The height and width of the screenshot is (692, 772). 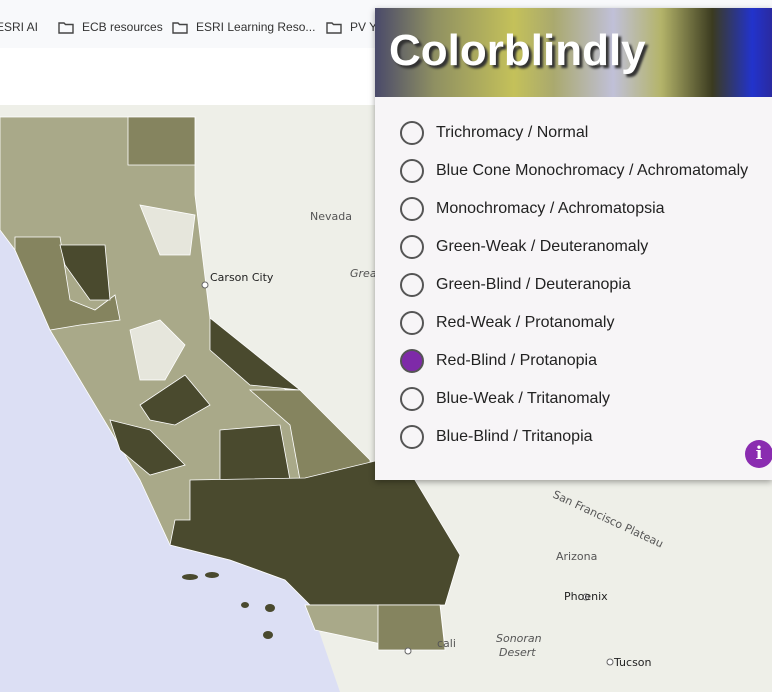 I want to click on bookmark: ECB resources, so click(x=110, y=27).